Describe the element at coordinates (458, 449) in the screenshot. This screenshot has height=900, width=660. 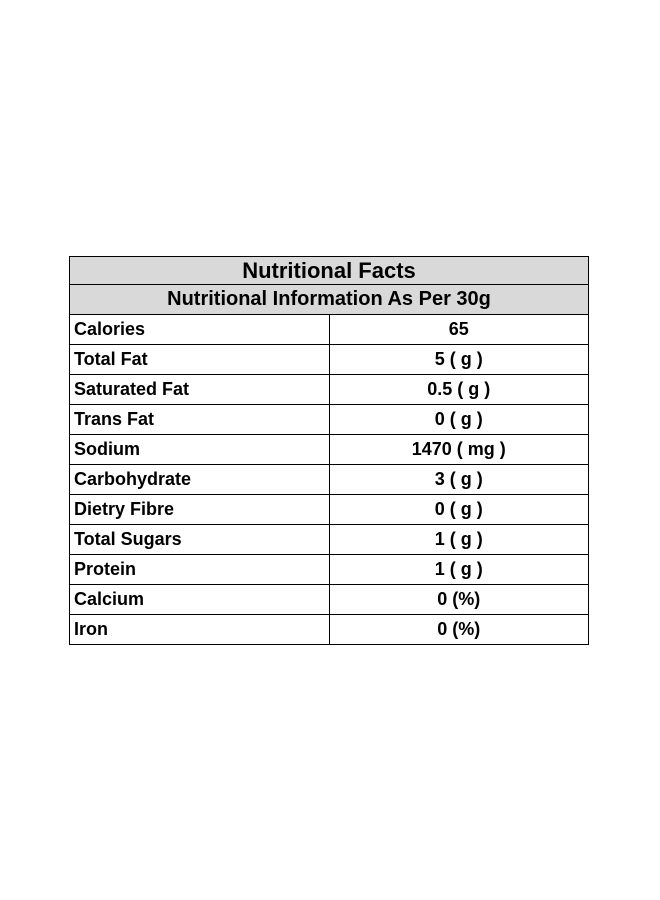
I see `nutrient-value: 1470 ( mg )` at that location.